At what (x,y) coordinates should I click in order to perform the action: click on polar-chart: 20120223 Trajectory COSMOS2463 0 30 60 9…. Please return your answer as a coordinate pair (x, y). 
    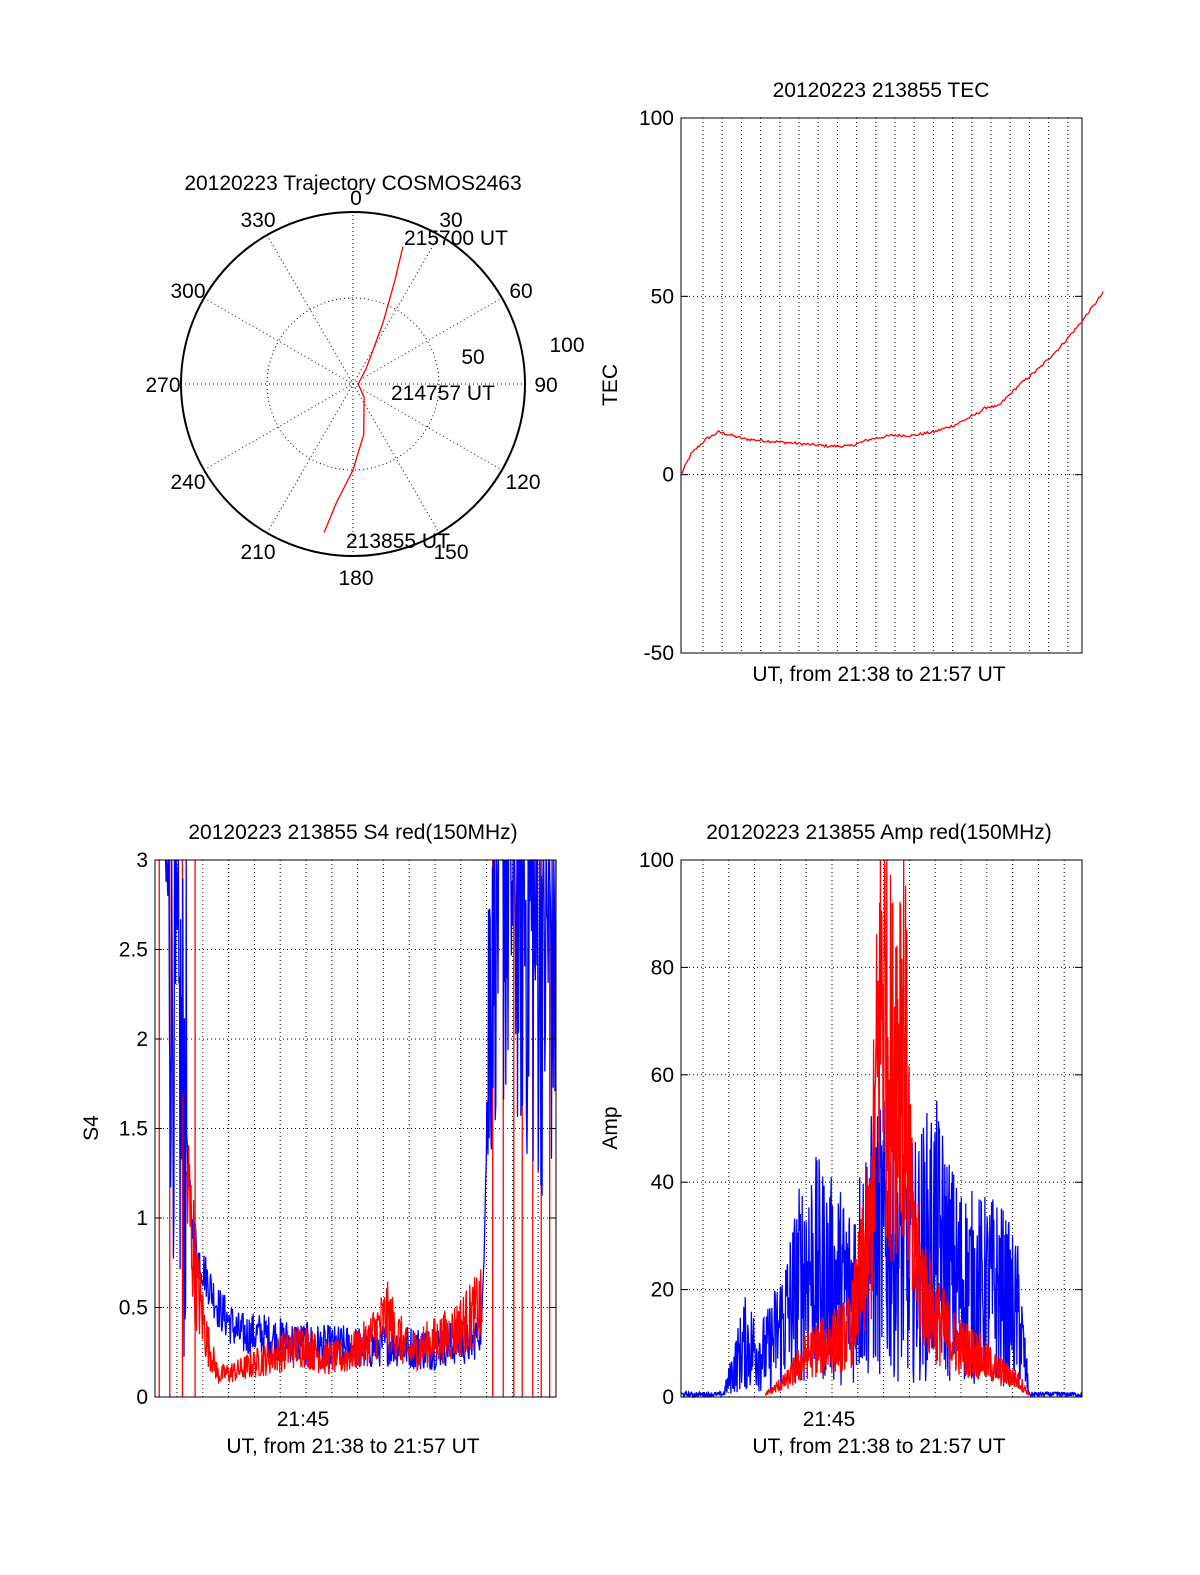
    Looking at the image, I should click on (364, 381).